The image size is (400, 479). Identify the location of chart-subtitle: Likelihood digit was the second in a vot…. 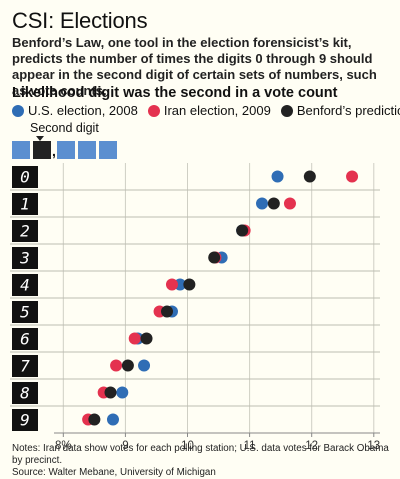
(175, 93).